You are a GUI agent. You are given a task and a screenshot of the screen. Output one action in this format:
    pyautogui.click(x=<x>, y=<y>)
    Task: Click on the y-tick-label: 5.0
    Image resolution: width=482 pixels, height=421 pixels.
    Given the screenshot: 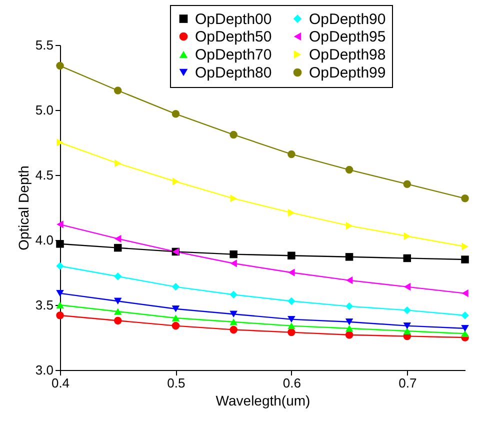 What is the action you would take?
    pyautogui.click(x=44, y=110)
    